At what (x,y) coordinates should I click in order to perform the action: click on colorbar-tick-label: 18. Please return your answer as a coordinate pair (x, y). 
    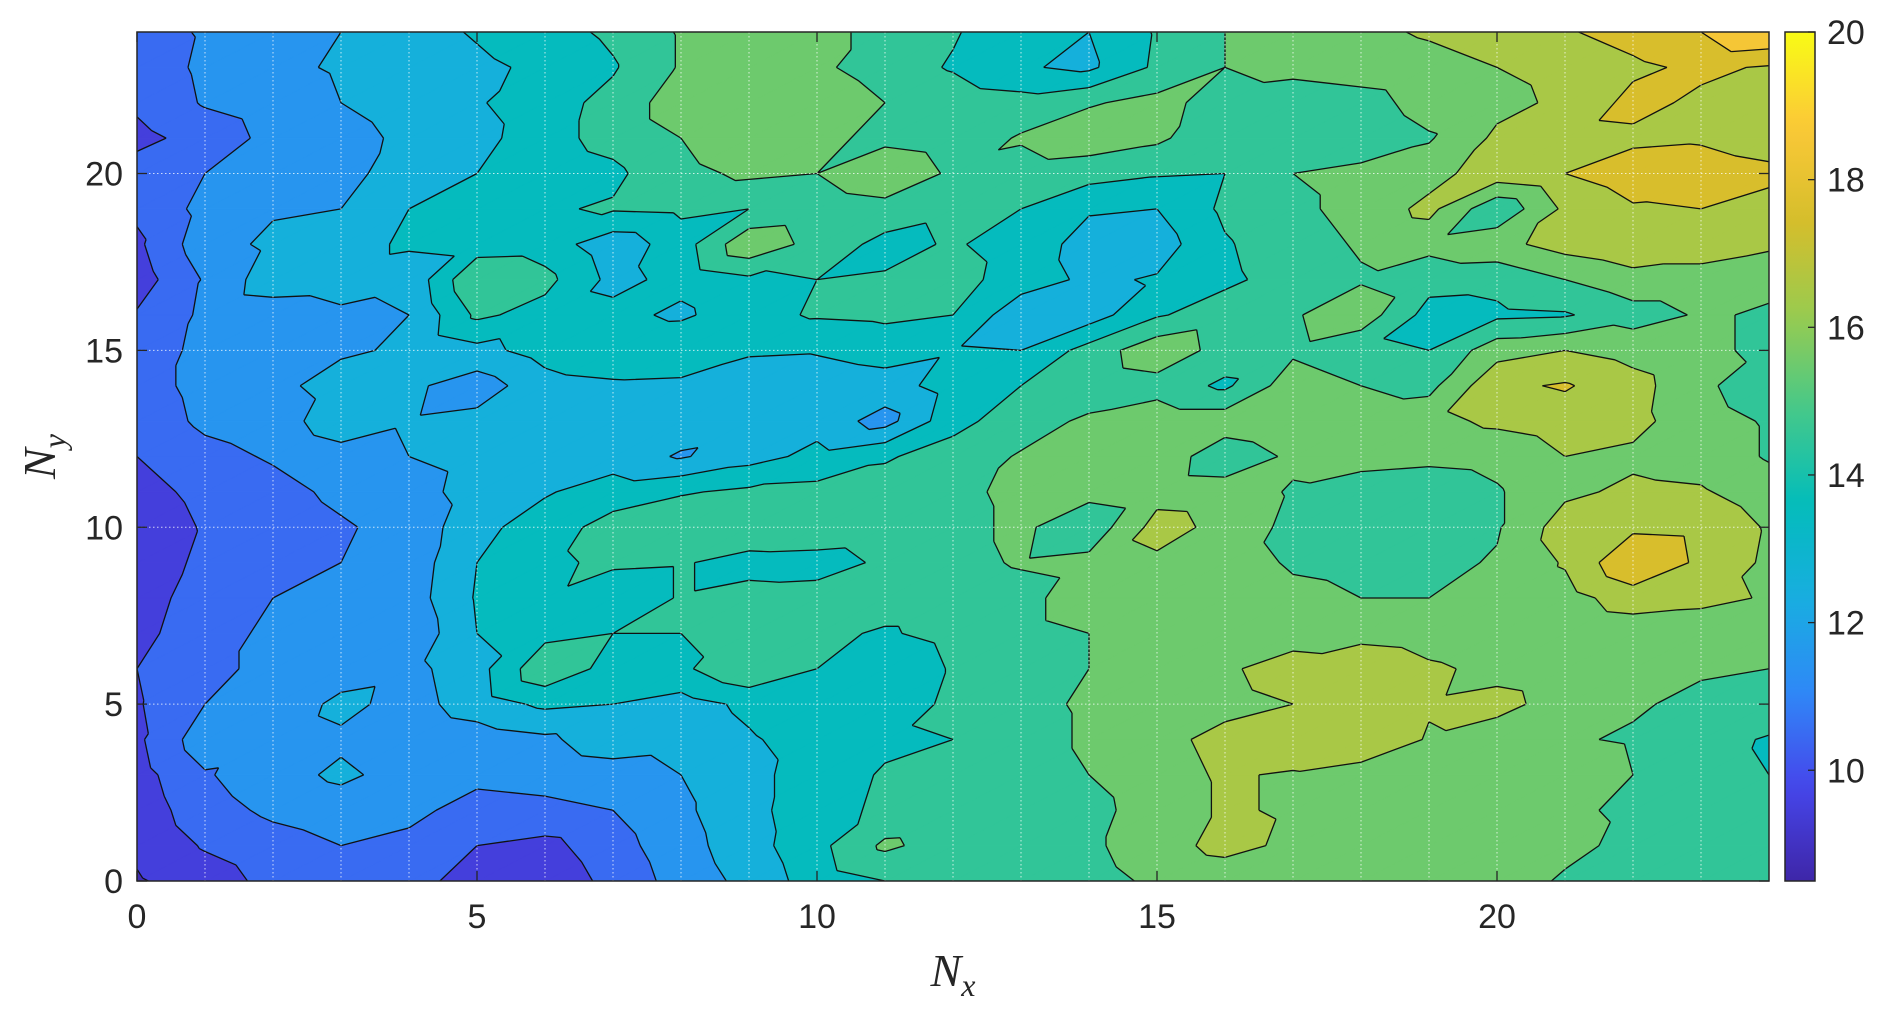
    Looking at the image, I should click on (1846, 181).